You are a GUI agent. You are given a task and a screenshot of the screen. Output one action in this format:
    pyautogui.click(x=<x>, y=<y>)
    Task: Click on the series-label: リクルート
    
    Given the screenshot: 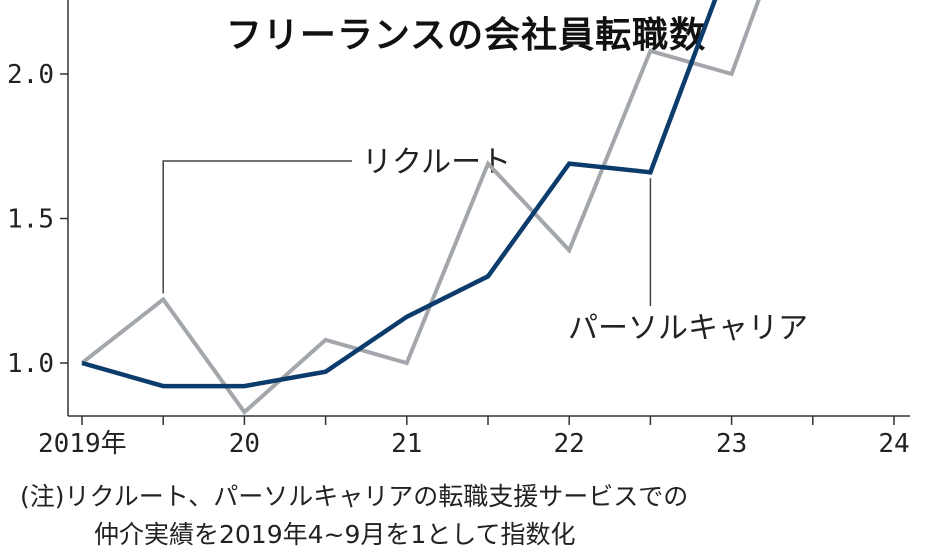 What is the action you would take?
    pyautogui.click(x=436, y=162)
    